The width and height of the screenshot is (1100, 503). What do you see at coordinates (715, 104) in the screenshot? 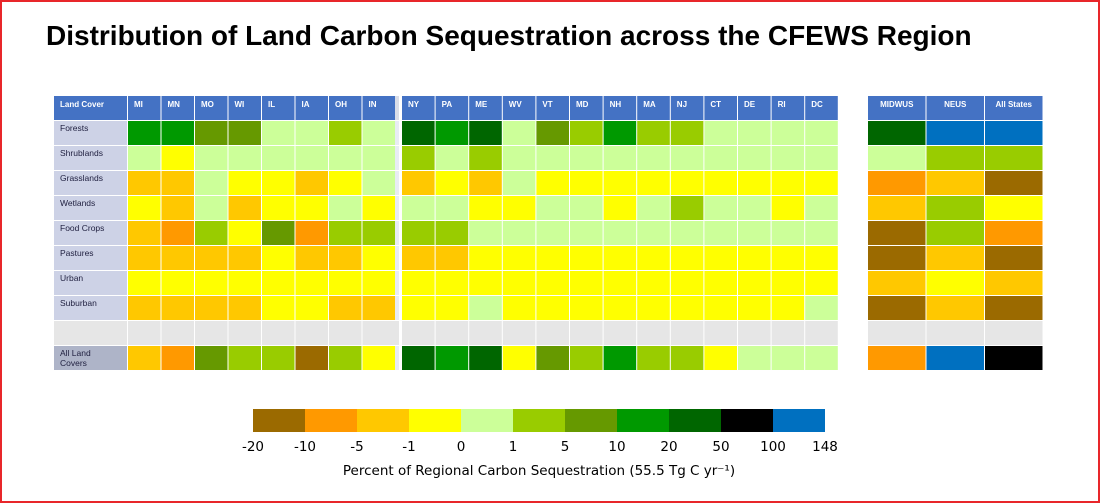
I see `column-header-label: CT` at bounding box center [715, 104].